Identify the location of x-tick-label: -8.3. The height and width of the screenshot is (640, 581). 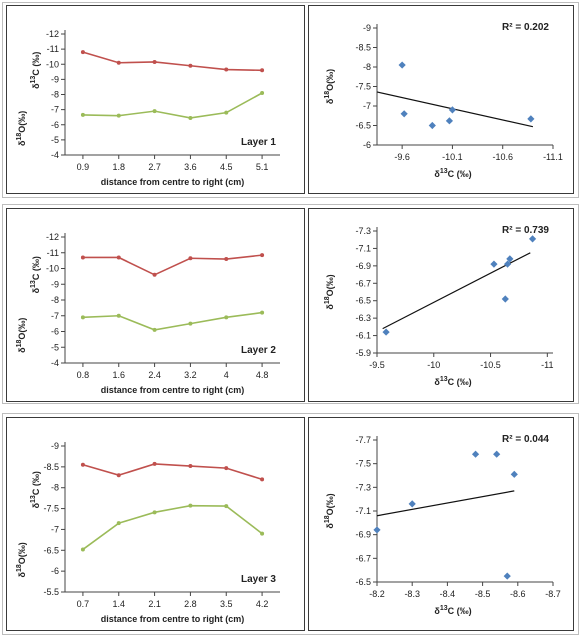
(412, 594).